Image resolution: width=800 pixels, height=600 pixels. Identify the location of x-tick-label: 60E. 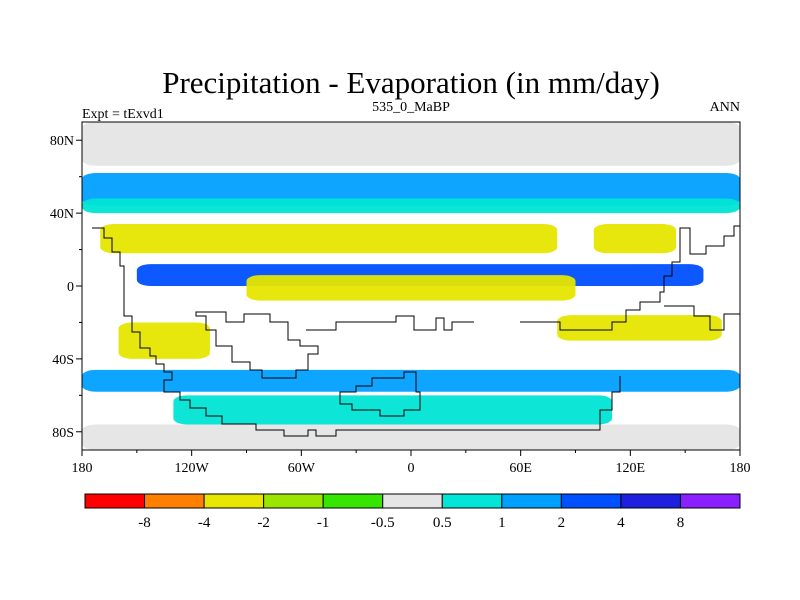
(520, 468).